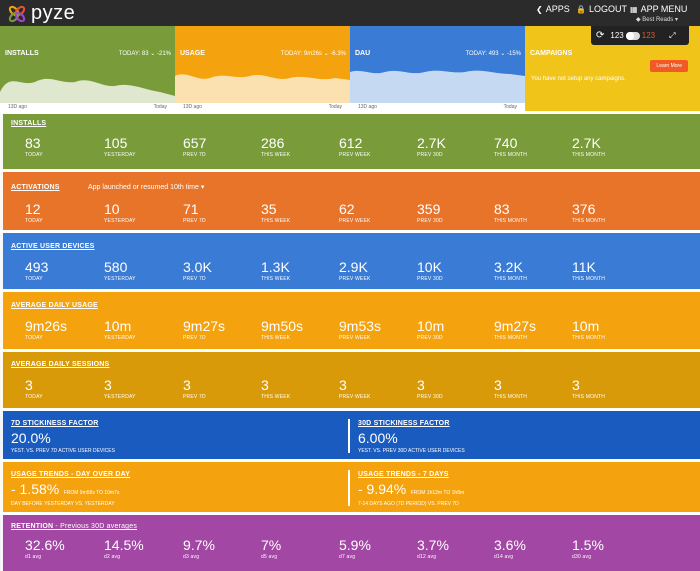 This screenshot has height=571, width=700. Describe the element at coordinates (611, 147) in the screenshot. I see `stat: 2.7K THIS MONTH` at that location.